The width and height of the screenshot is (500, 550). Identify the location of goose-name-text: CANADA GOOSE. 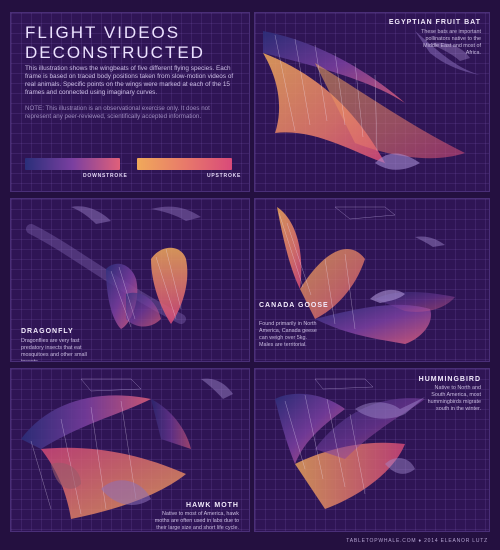
(294, 305).